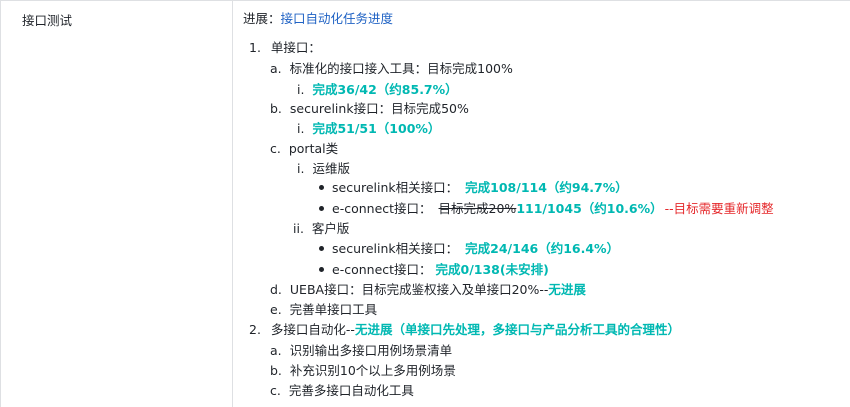 This screenshot has width=850, height=407. I want to click on progress-value: 无进展, so click(567, 289).